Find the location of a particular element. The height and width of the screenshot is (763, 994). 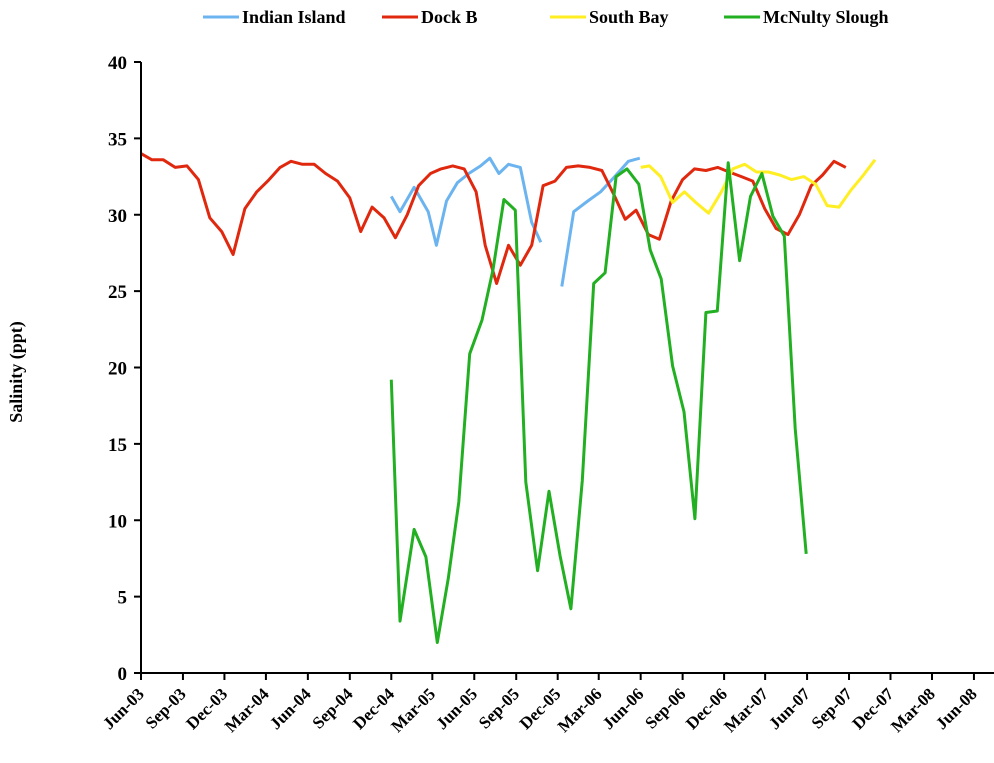

x-tick-label: Sep-05 is located at coordinates (499, 708).